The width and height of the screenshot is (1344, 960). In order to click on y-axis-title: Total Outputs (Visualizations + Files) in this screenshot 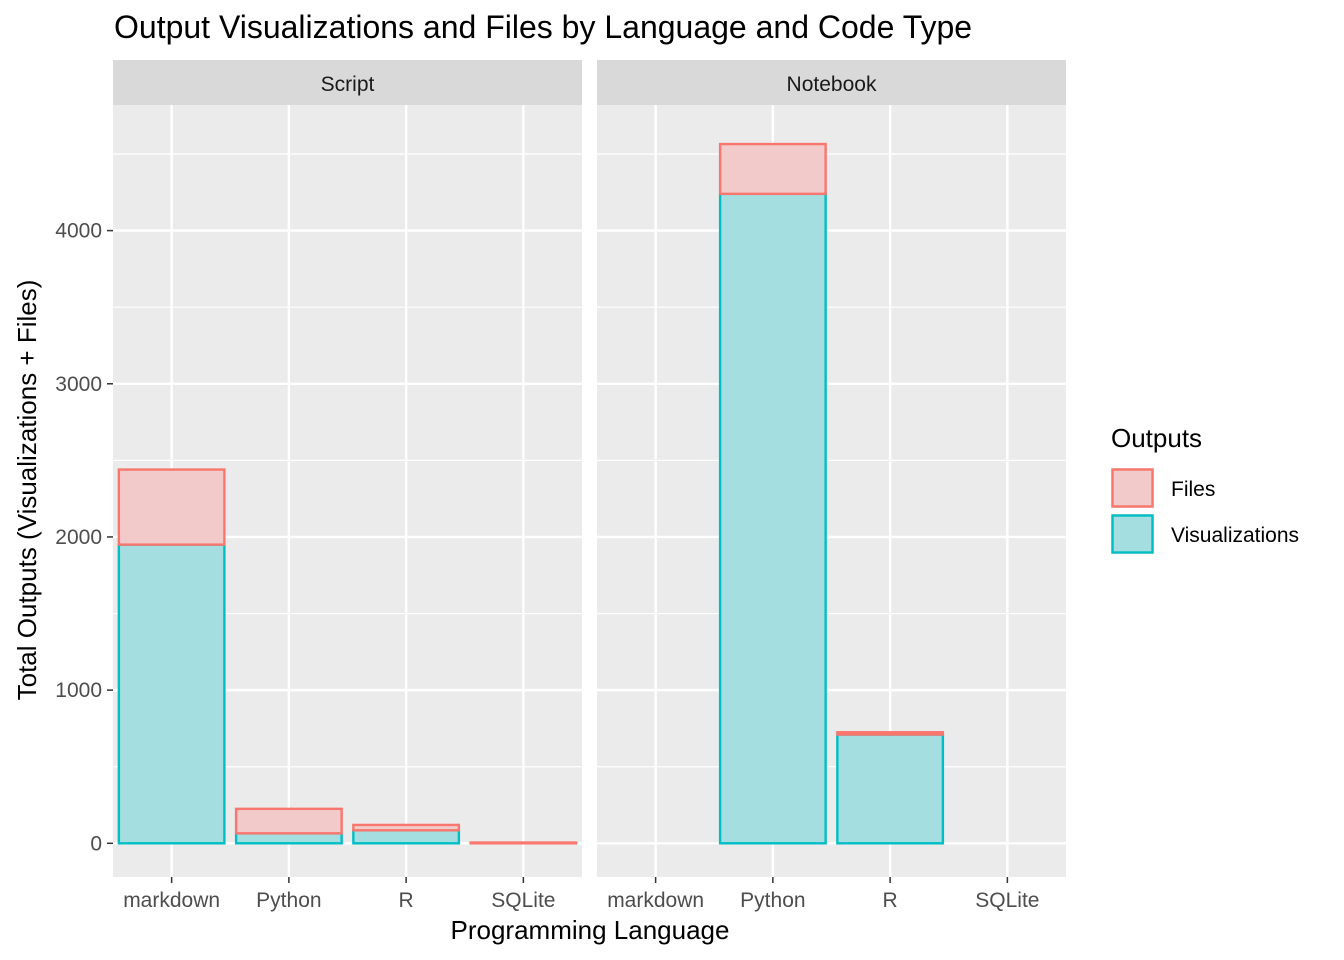, I will do `click(27, 490)`.